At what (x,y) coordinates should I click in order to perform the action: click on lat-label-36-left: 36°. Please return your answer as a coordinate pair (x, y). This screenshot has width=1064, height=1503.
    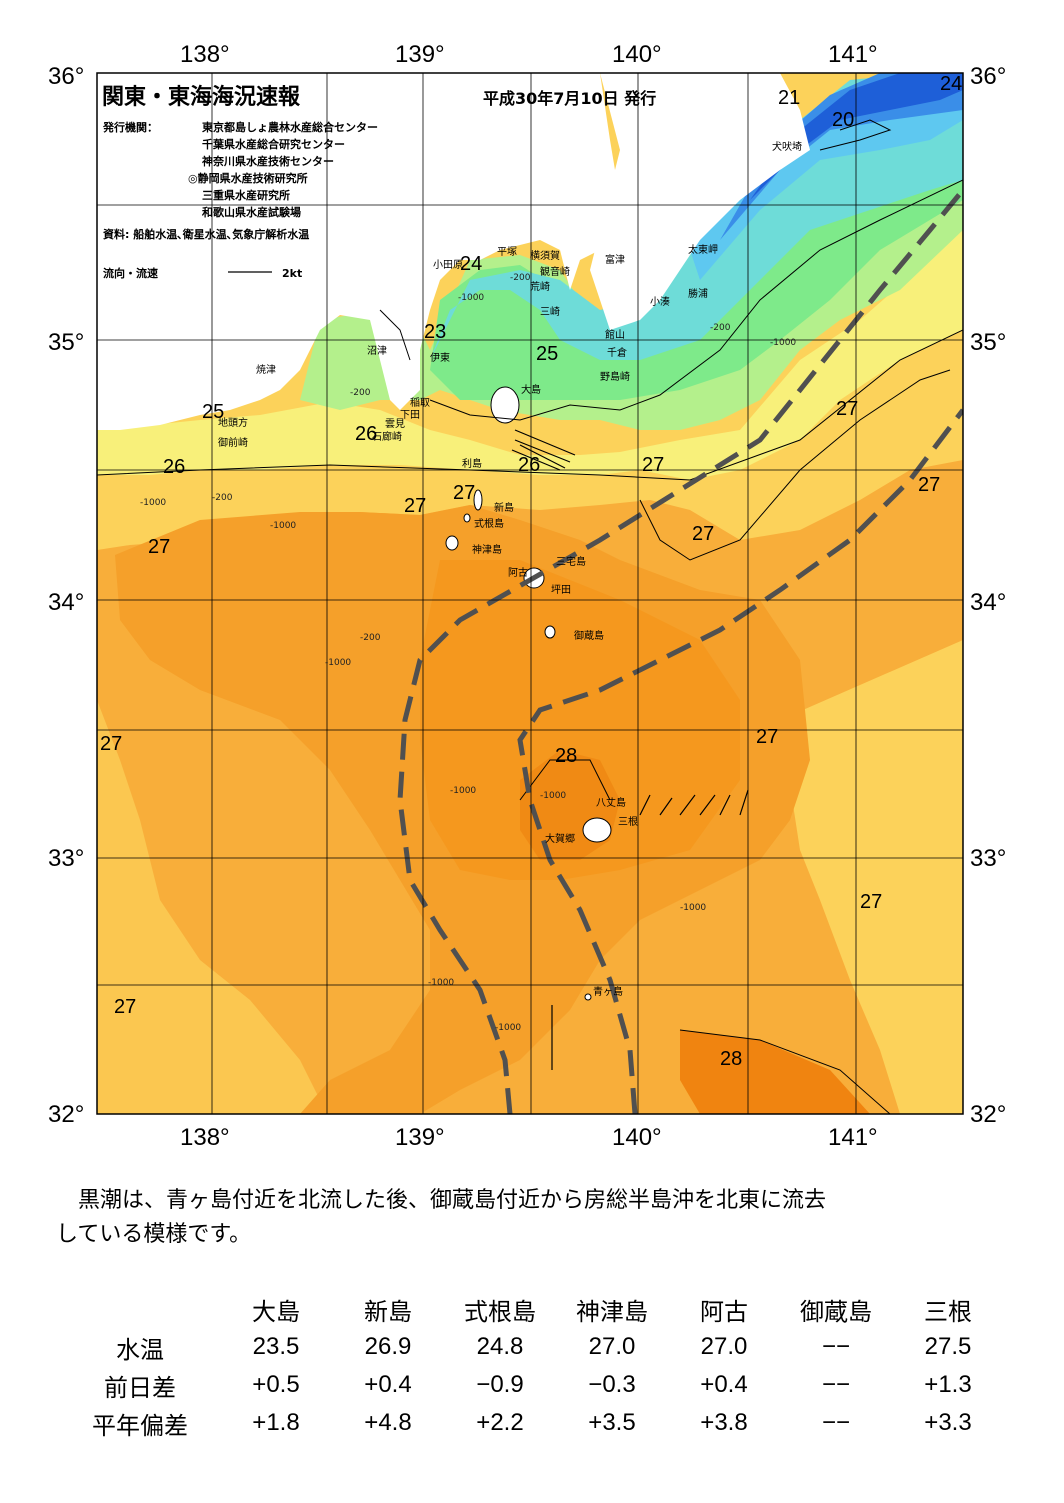
    Looking at the image, I should click on (66, 76).